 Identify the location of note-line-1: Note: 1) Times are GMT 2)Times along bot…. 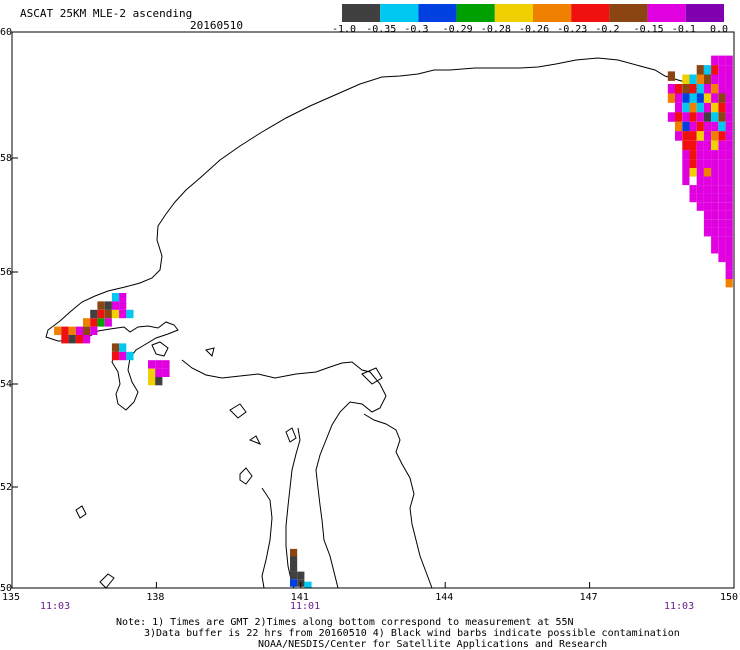
(345, 622).